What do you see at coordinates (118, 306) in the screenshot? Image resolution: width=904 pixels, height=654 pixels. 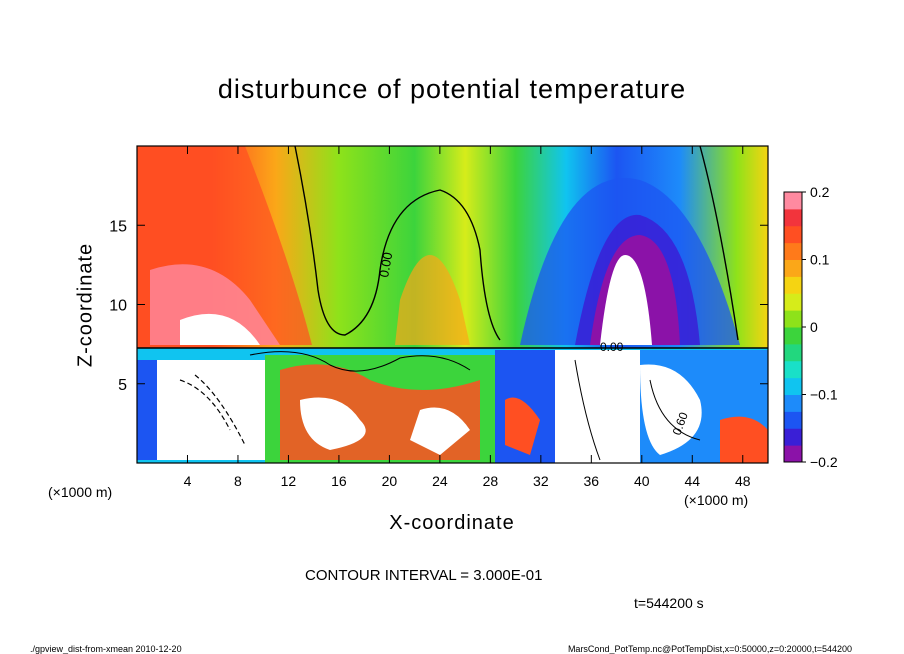 I see `y-tick-label: 10` at bounding box center [118, 306].